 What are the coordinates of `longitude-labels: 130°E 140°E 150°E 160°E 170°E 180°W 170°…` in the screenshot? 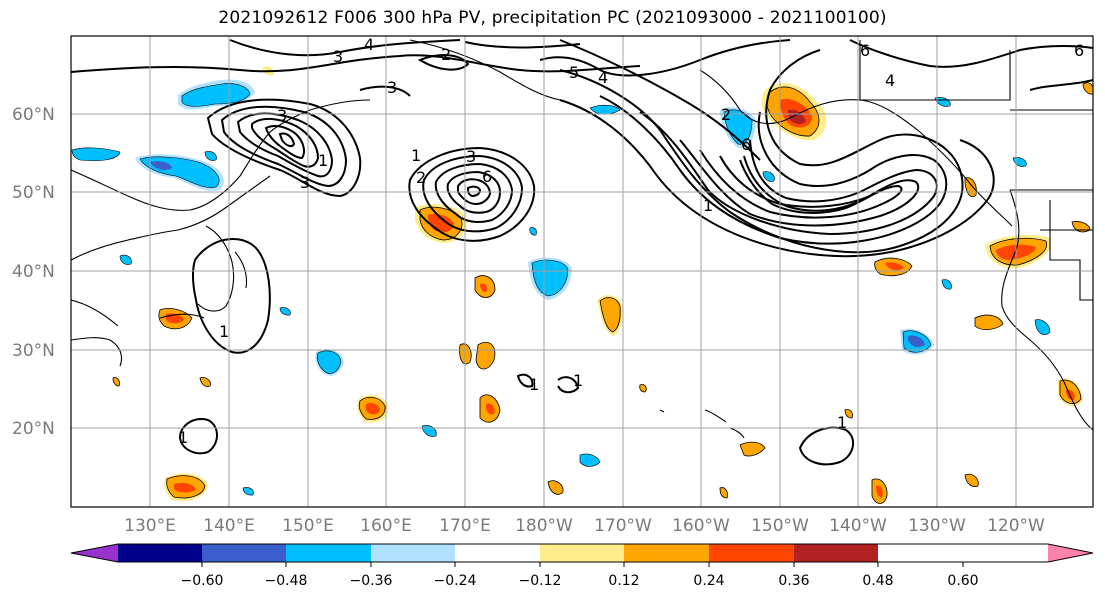 It's located at (584, 526).